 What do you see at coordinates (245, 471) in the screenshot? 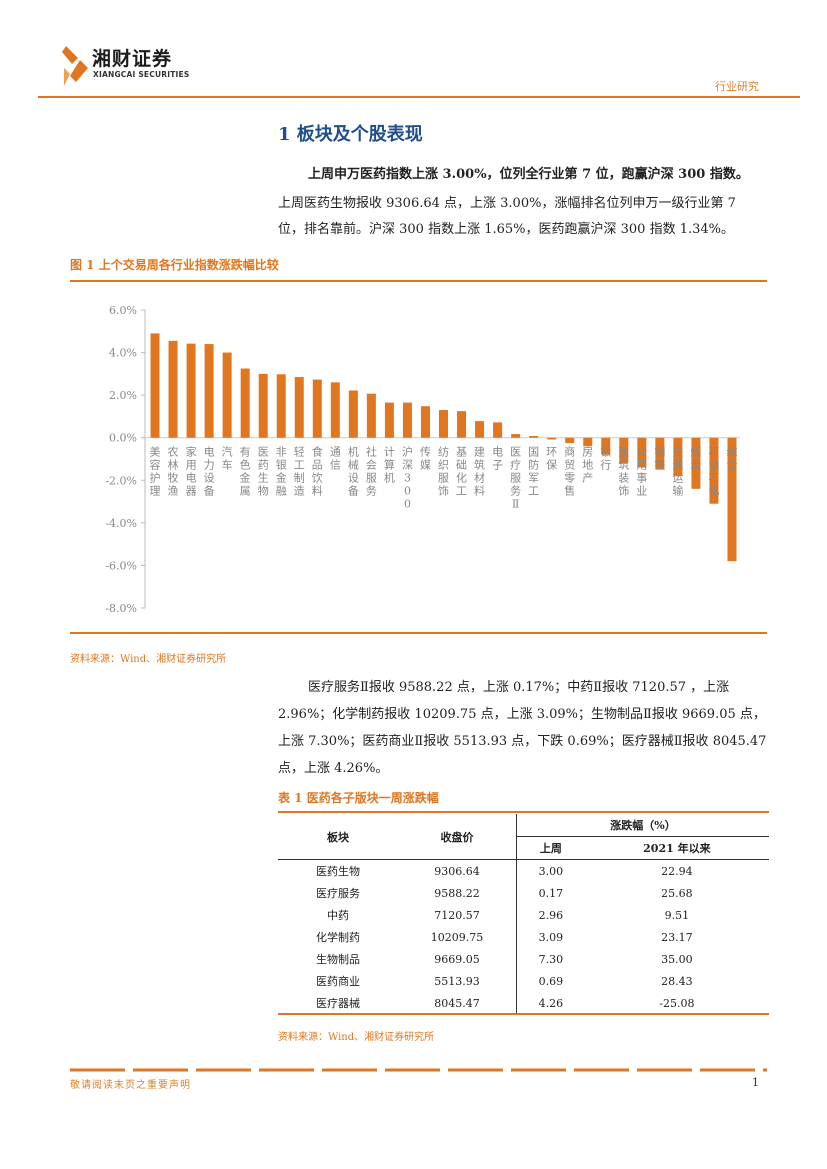
I see `category-label: 有色金属` at bounding box center [245, 471].